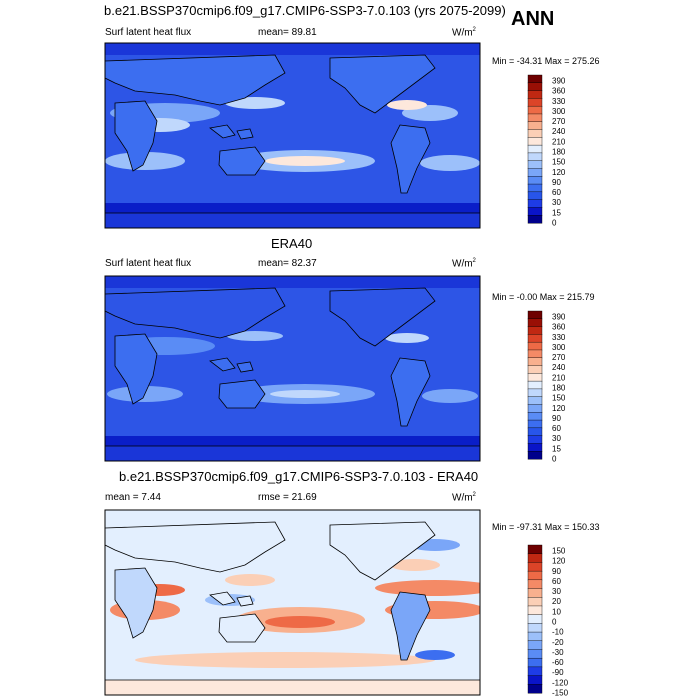 Image resolution: width=700 pixels, height=700 pixels. Describe the element at coordinates (435, 655) in the screenshot. I see `anomaly-neg-south-atlantic` at that location.